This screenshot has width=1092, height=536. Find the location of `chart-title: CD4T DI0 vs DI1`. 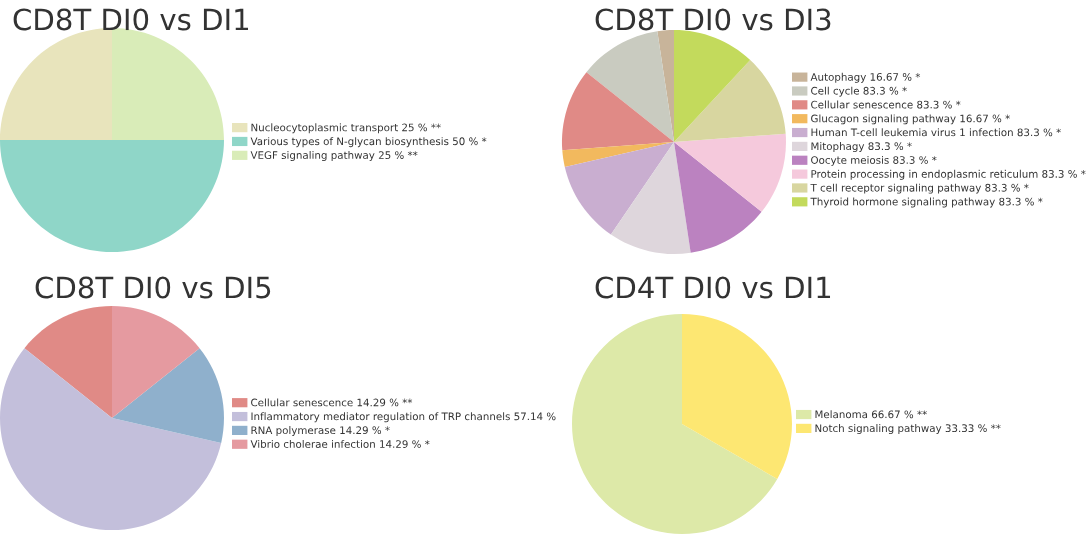

chart-title: CD4T DI0 vs DI1 is located at coordinates (713, 287).